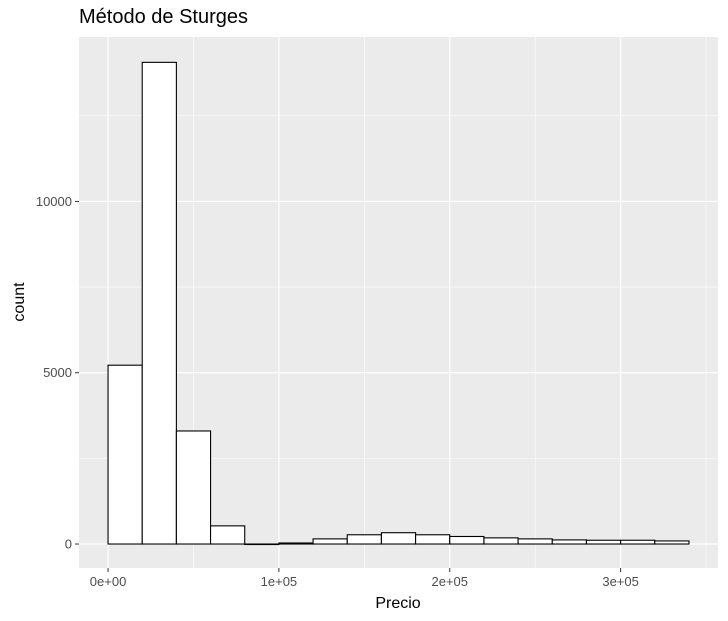 The image size is (728, 621). I want to click on y-tick-label: 0, so click(68, 544).